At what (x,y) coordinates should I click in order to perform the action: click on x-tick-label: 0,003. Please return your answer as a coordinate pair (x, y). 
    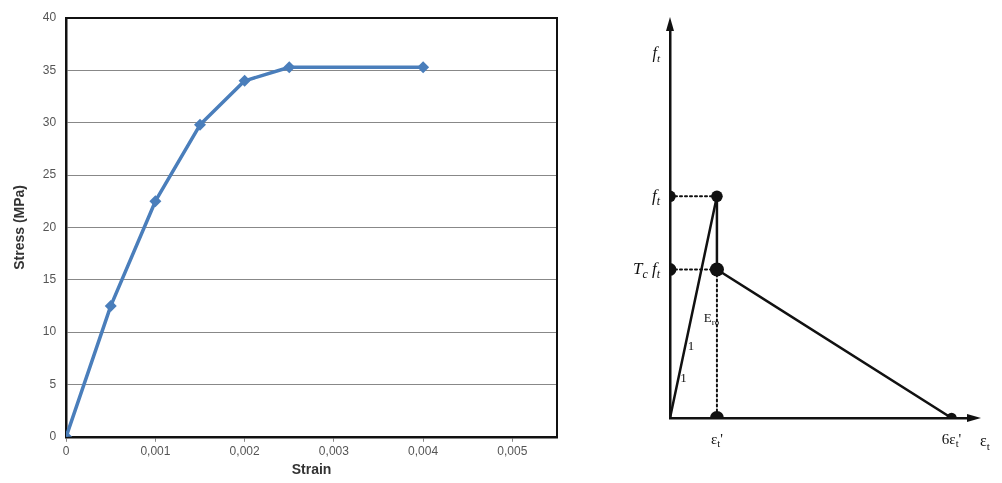
    Looking at the image, I should click on (334, 451).